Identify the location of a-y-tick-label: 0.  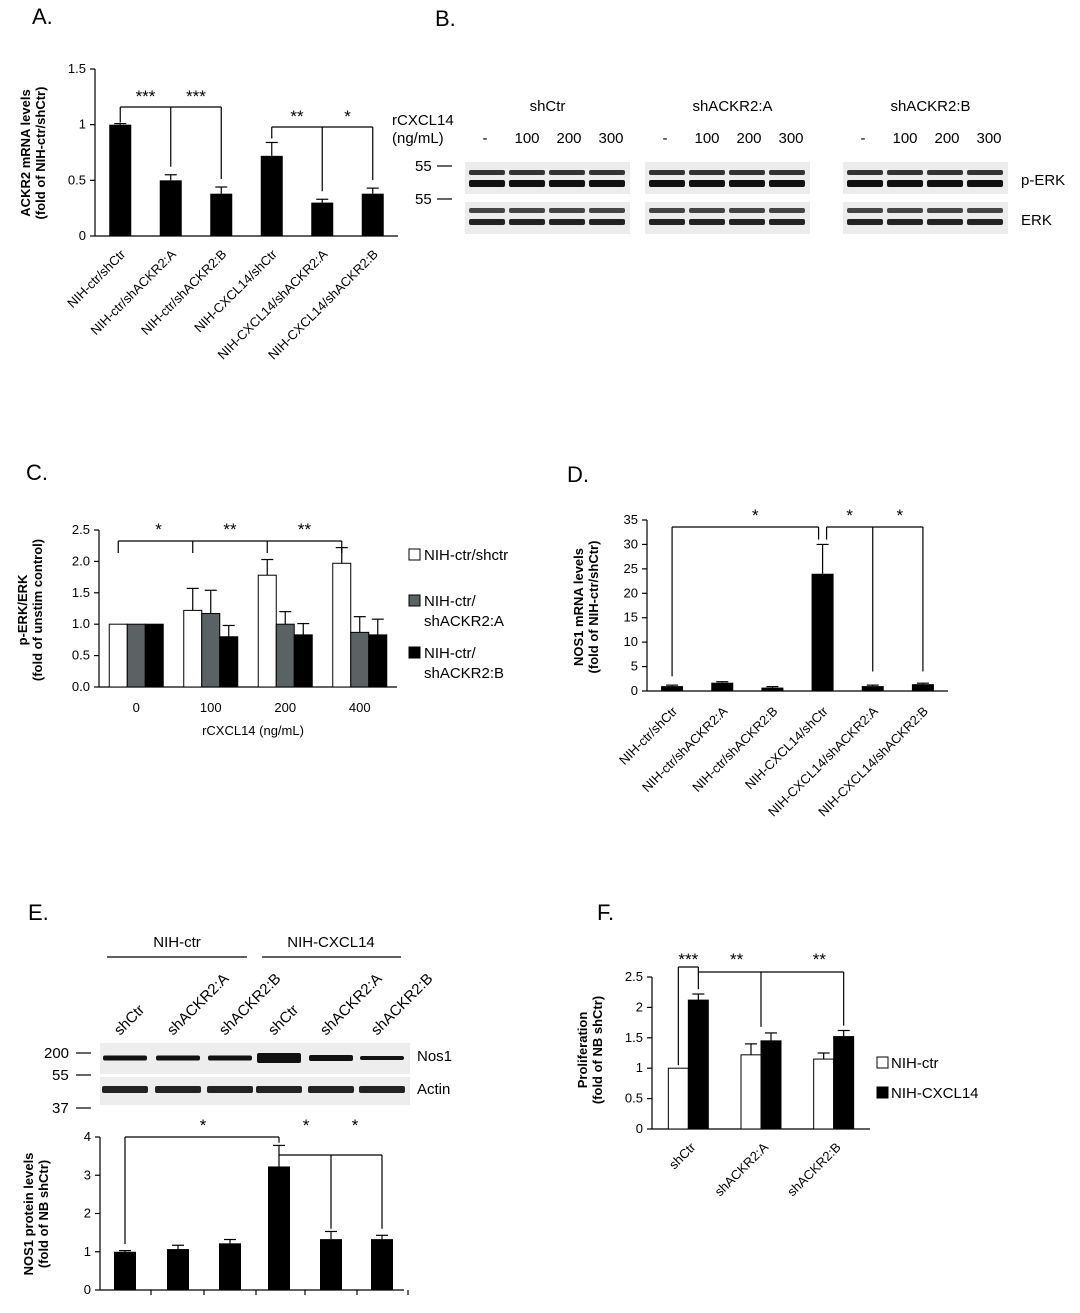
(82, 235).